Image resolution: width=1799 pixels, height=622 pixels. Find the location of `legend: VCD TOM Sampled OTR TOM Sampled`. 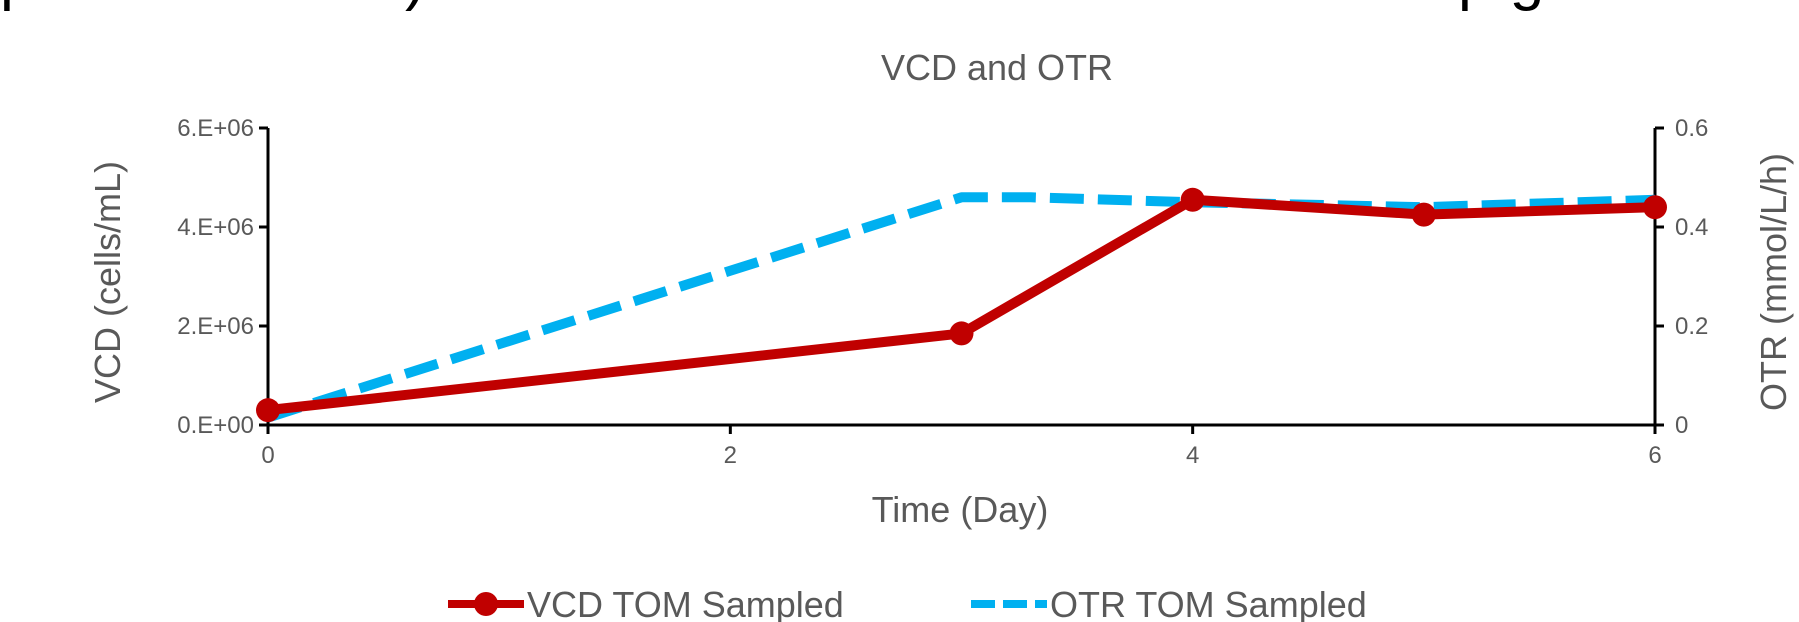

legend: VCD TOM Sampled OTR TOM Sampled is located at coordinates (907, 603).